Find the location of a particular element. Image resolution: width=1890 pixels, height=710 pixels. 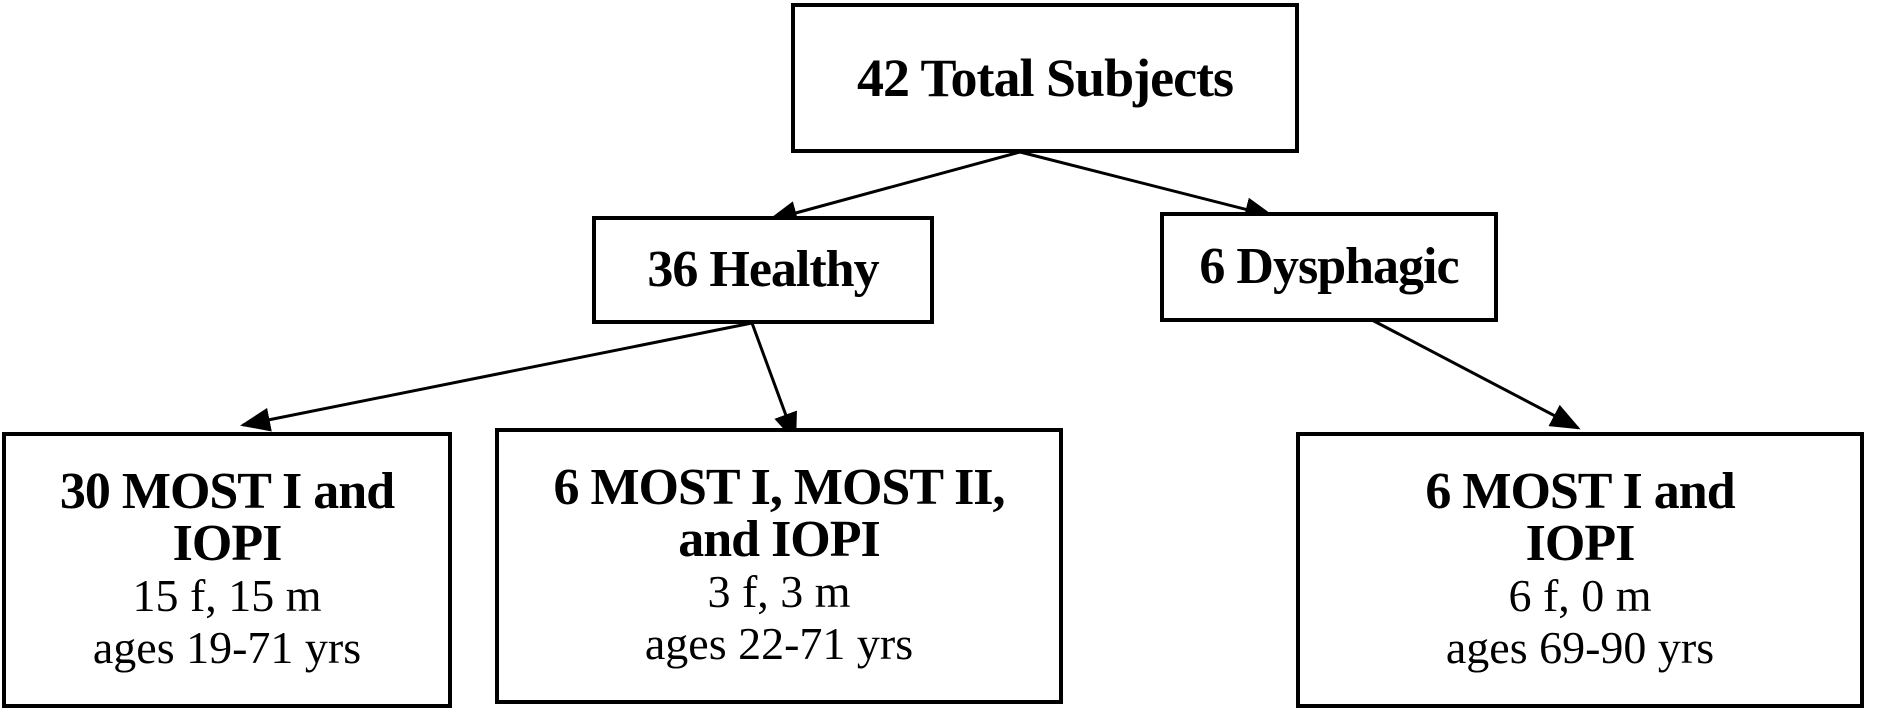

edge-healthy-to-group2 is located at coordinates (773, 382).